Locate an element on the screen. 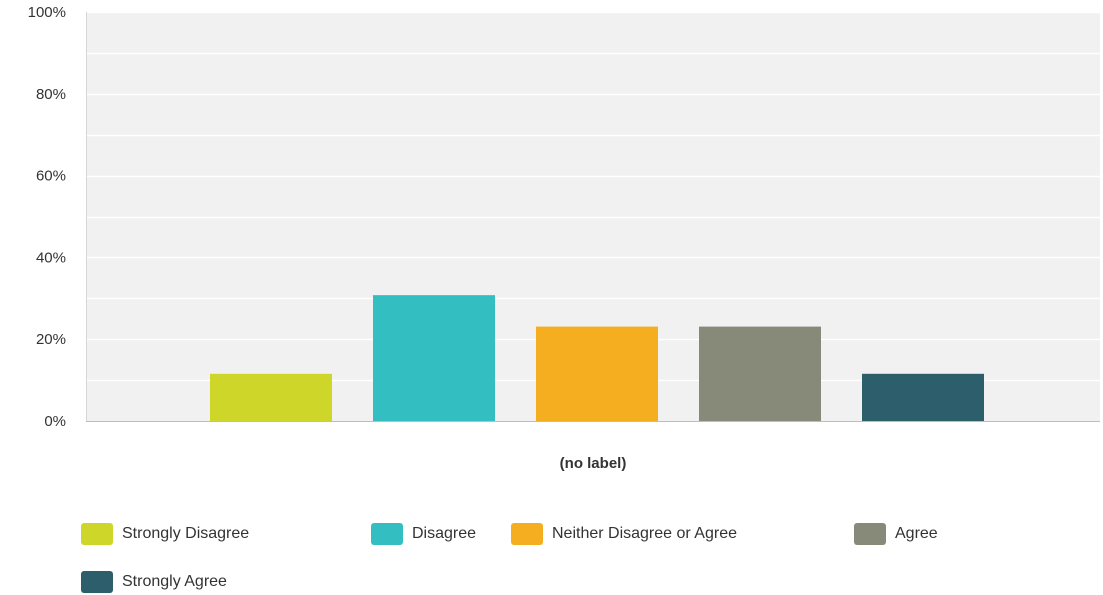  legend-item-disagree: Disagree is located at coordinates (423, 534).